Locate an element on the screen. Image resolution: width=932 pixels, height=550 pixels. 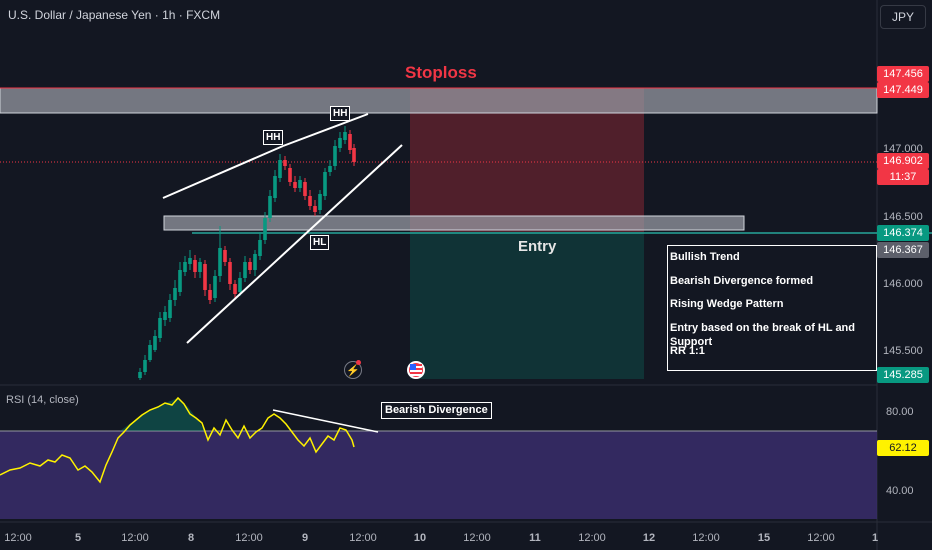
price-tick: 145.500 is located at coordinates (903, 351).